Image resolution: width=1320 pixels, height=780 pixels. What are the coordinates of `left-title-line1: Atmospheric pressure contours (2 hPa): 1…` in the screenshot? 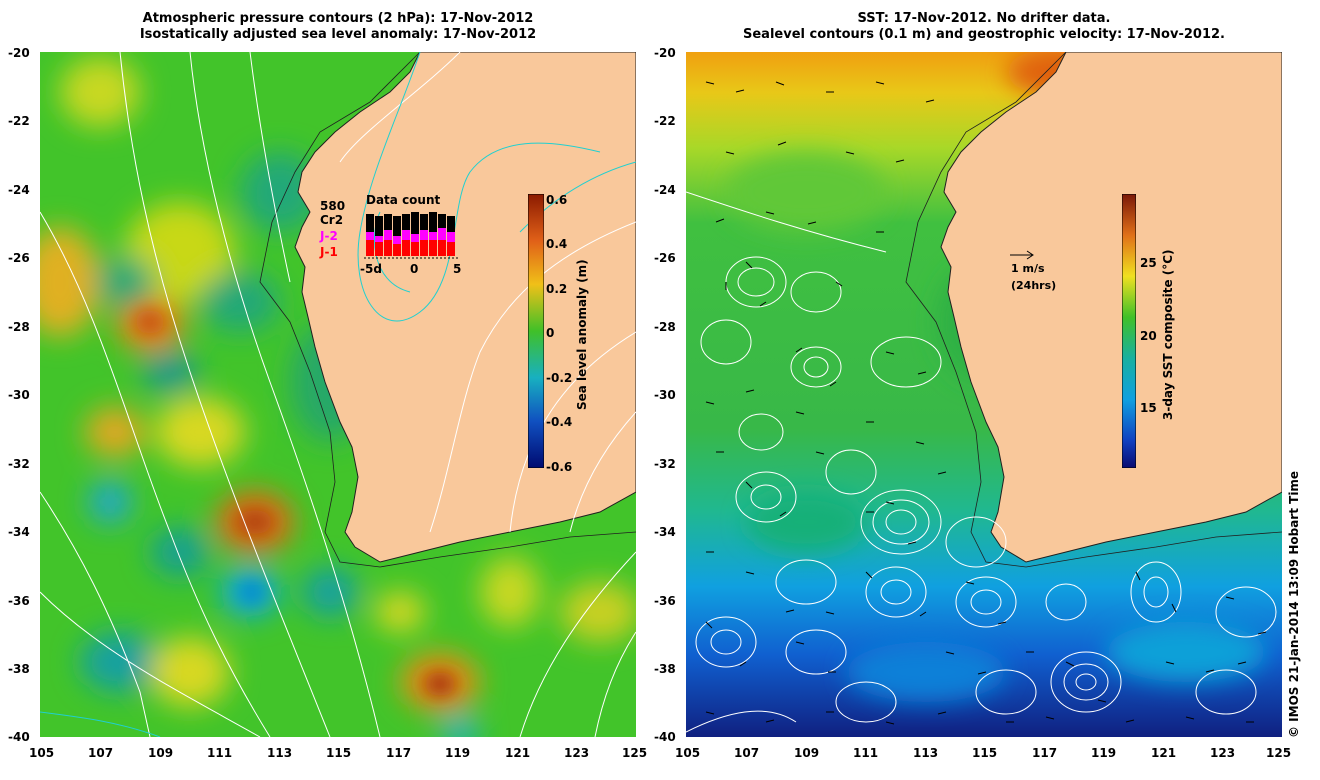 It's located at (338, 18).